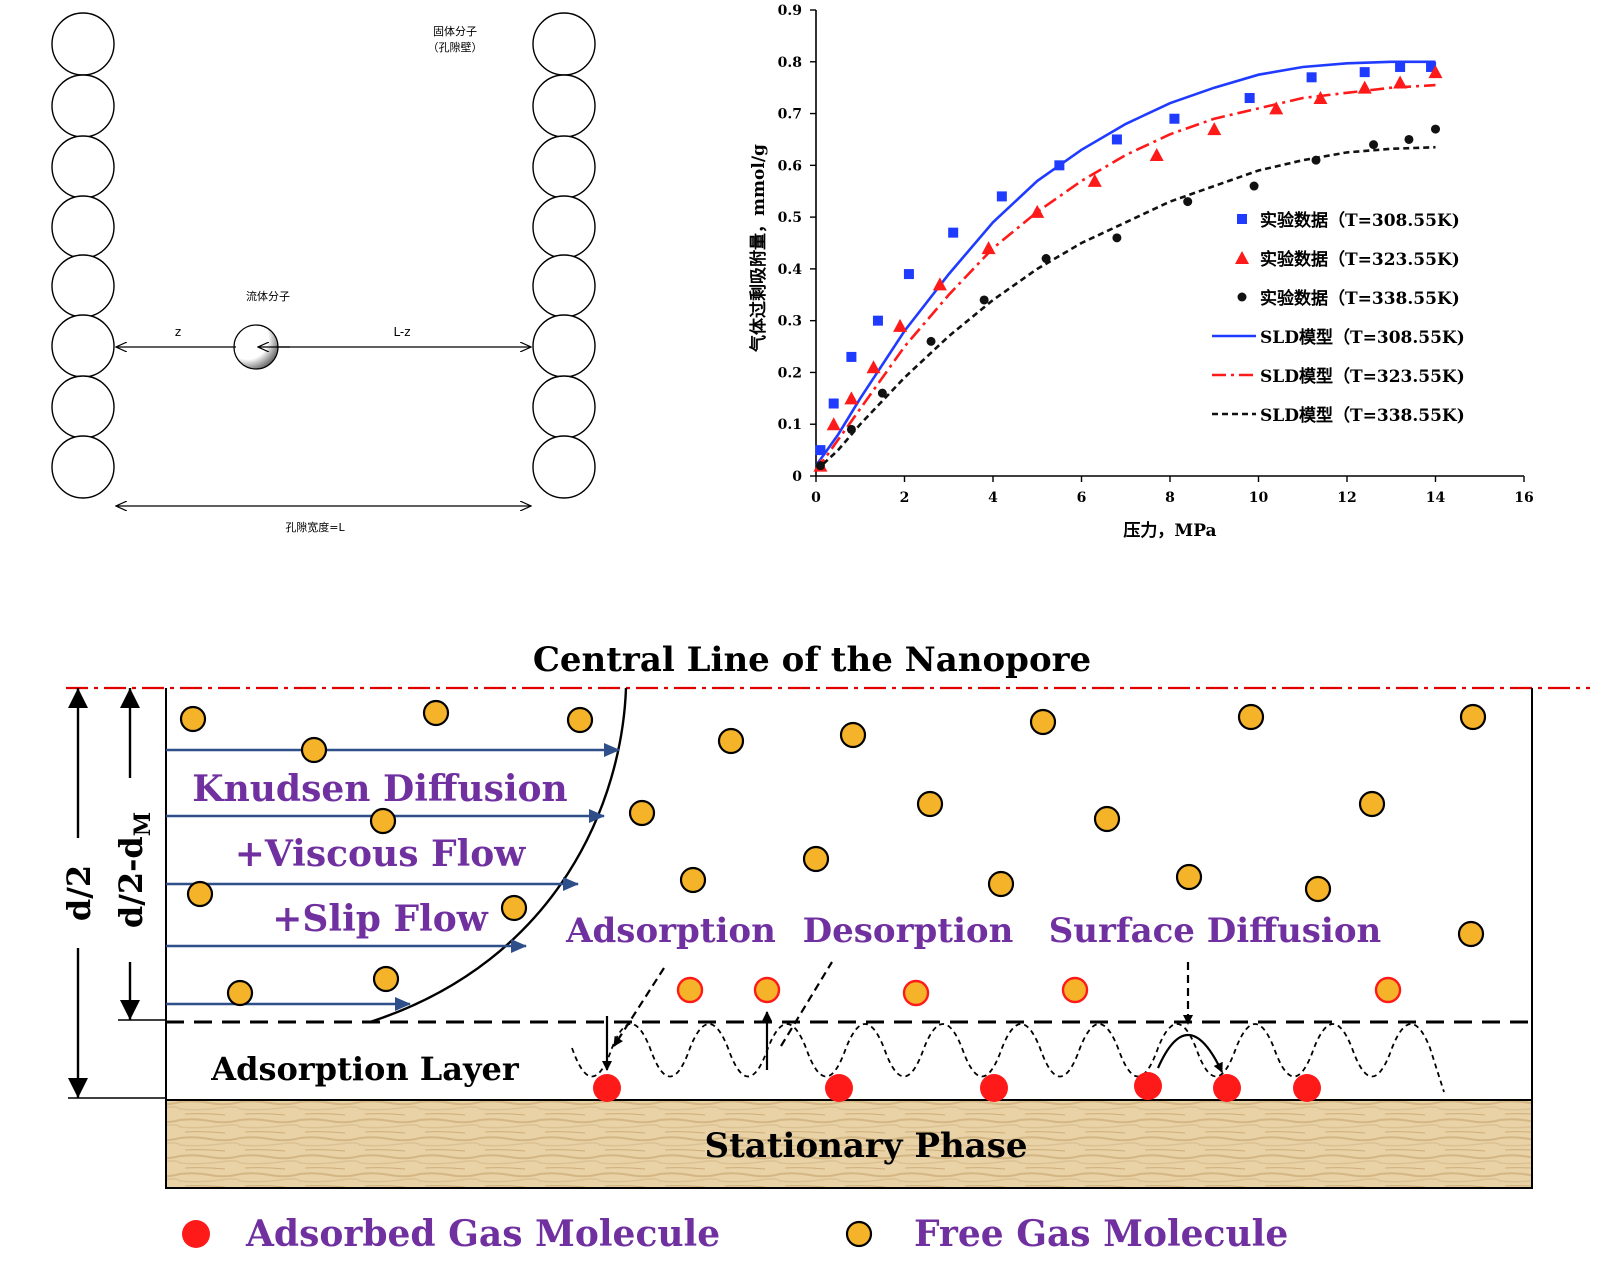 This screenshot has width=1608, height=1278. I want to click on z-label: z, so click(178, 332).